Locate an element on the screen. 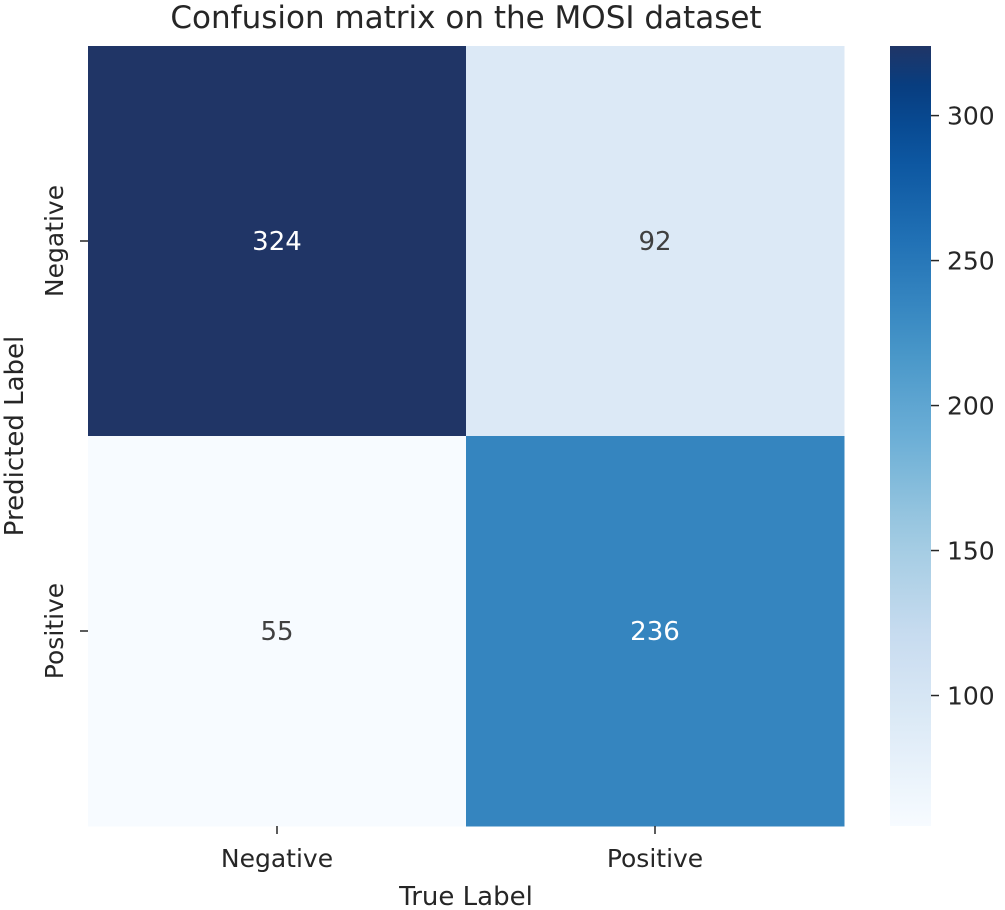 The height and width of the screenshot is (910, 1005). colorbar-tick-label-1: 150 is located at coordinates (971, 551).